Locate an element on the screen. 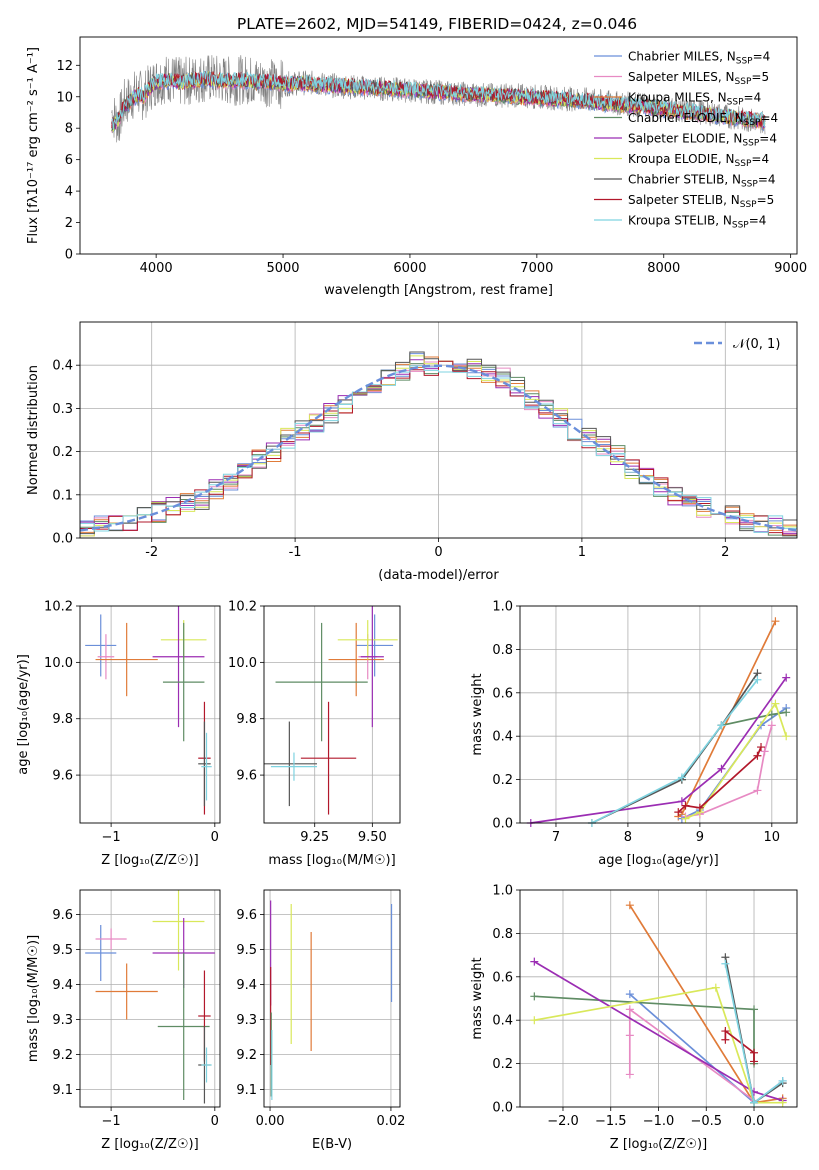 This screenshot has width=819, height=1170. y-tick-label: 0.1 is located at coordinates (62, 495).